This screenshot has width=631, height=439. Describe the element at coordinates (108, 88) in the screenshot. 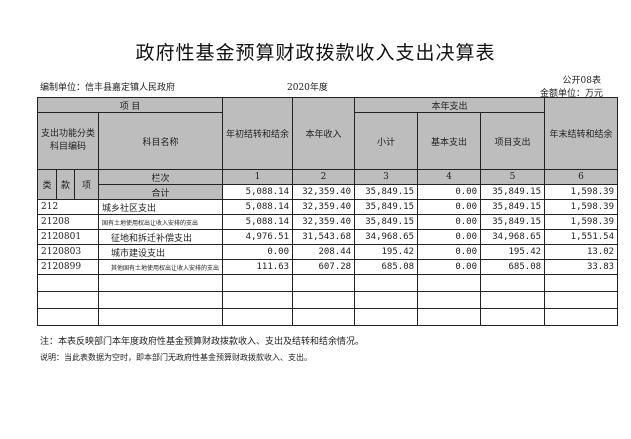

I see `compiling-unit: 编制单位：信丰县嘉定镇人民政府` at that location.